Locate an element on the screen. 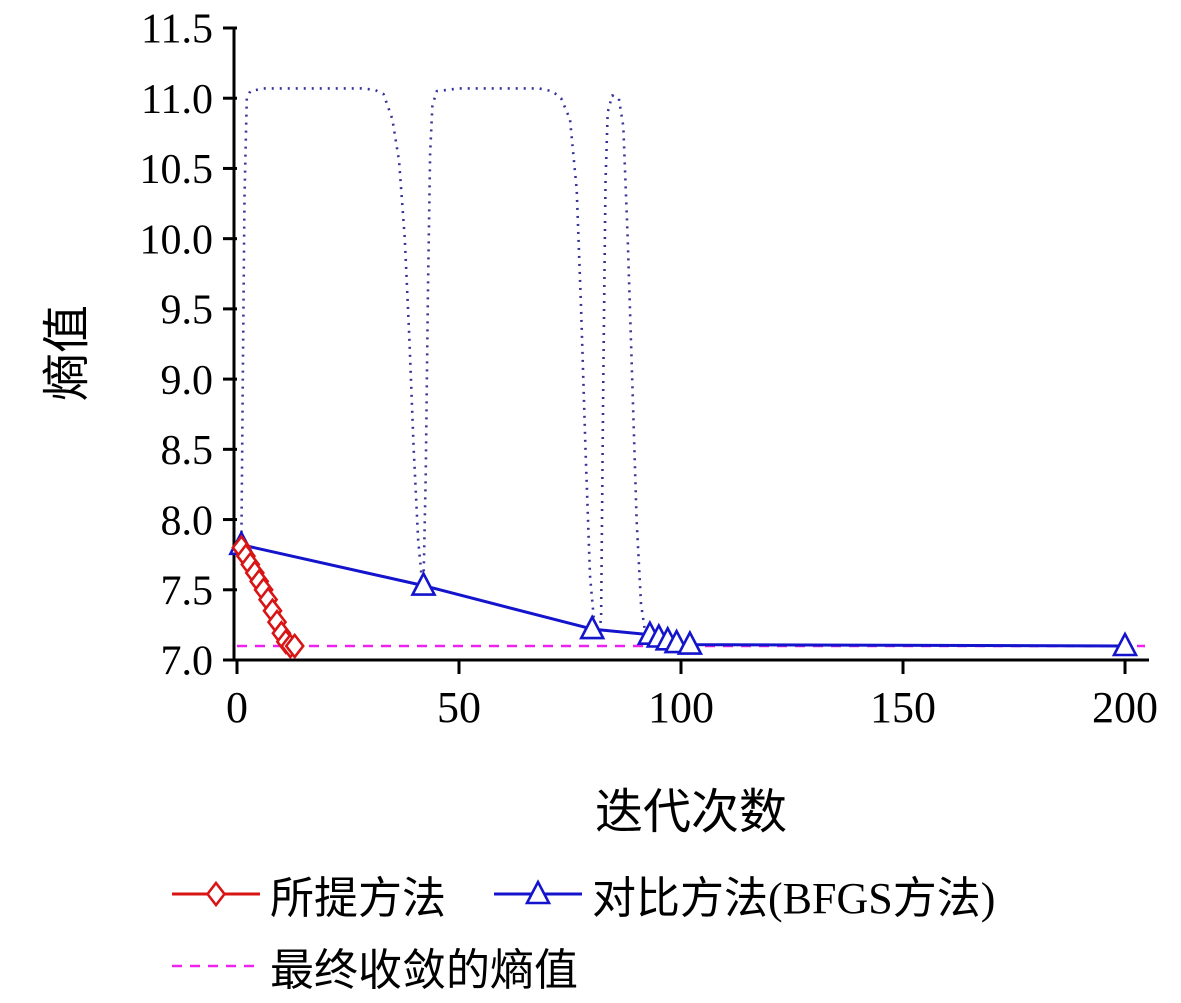 This screenshot has width=1181, height=1003. x-tick-label: 100 is located at coordinates (681, 707).